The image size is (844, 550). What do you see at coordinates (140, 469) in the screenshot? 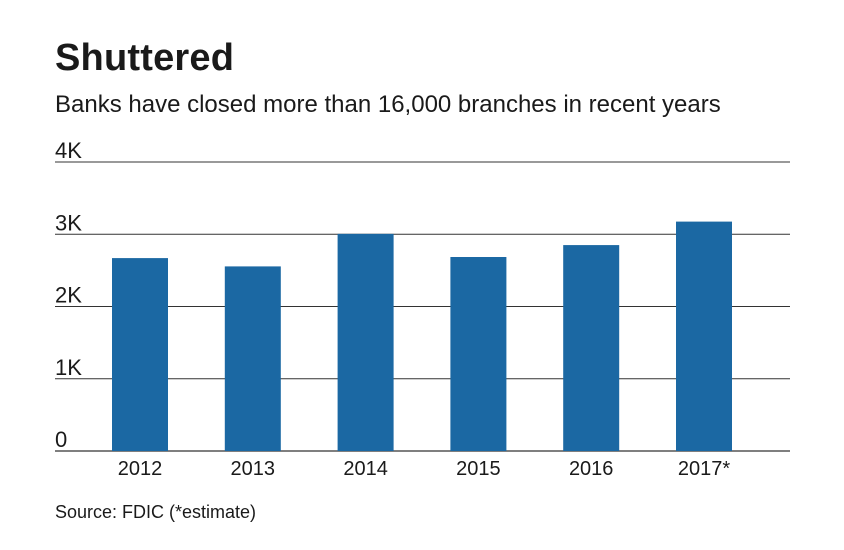
I see `x-tick-label: 2012` at bounding box center [140, 469].